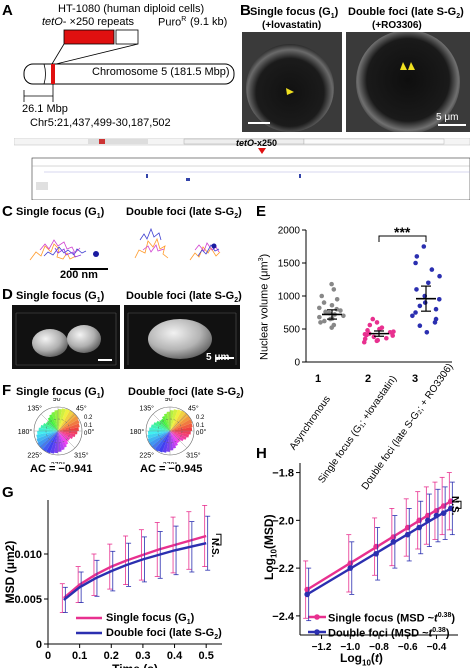 This screenshot has width=474, height=668. Describe the element at coordinates (88, 426) in the screenshot. I see `f-radial-tick: 0.1` at that location.